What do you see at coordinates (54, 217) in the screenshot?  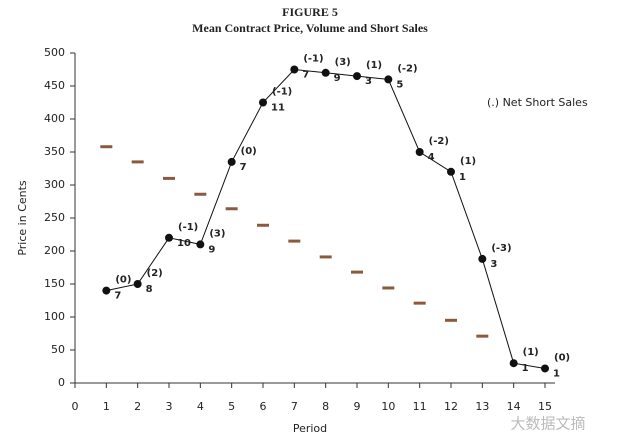 I see `y-tick-label: 250` at bounding box center [54, 217].